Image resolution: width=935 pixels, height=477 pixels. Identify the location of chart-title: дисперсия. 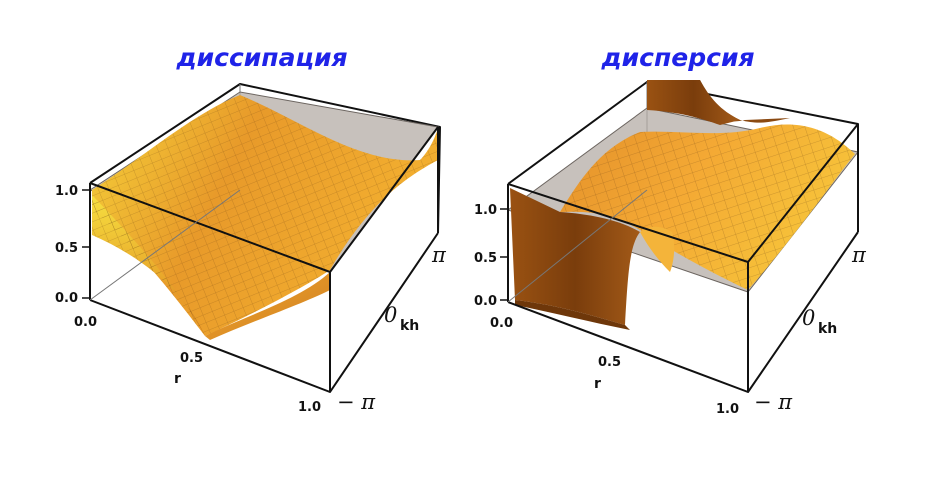
(677, 57).